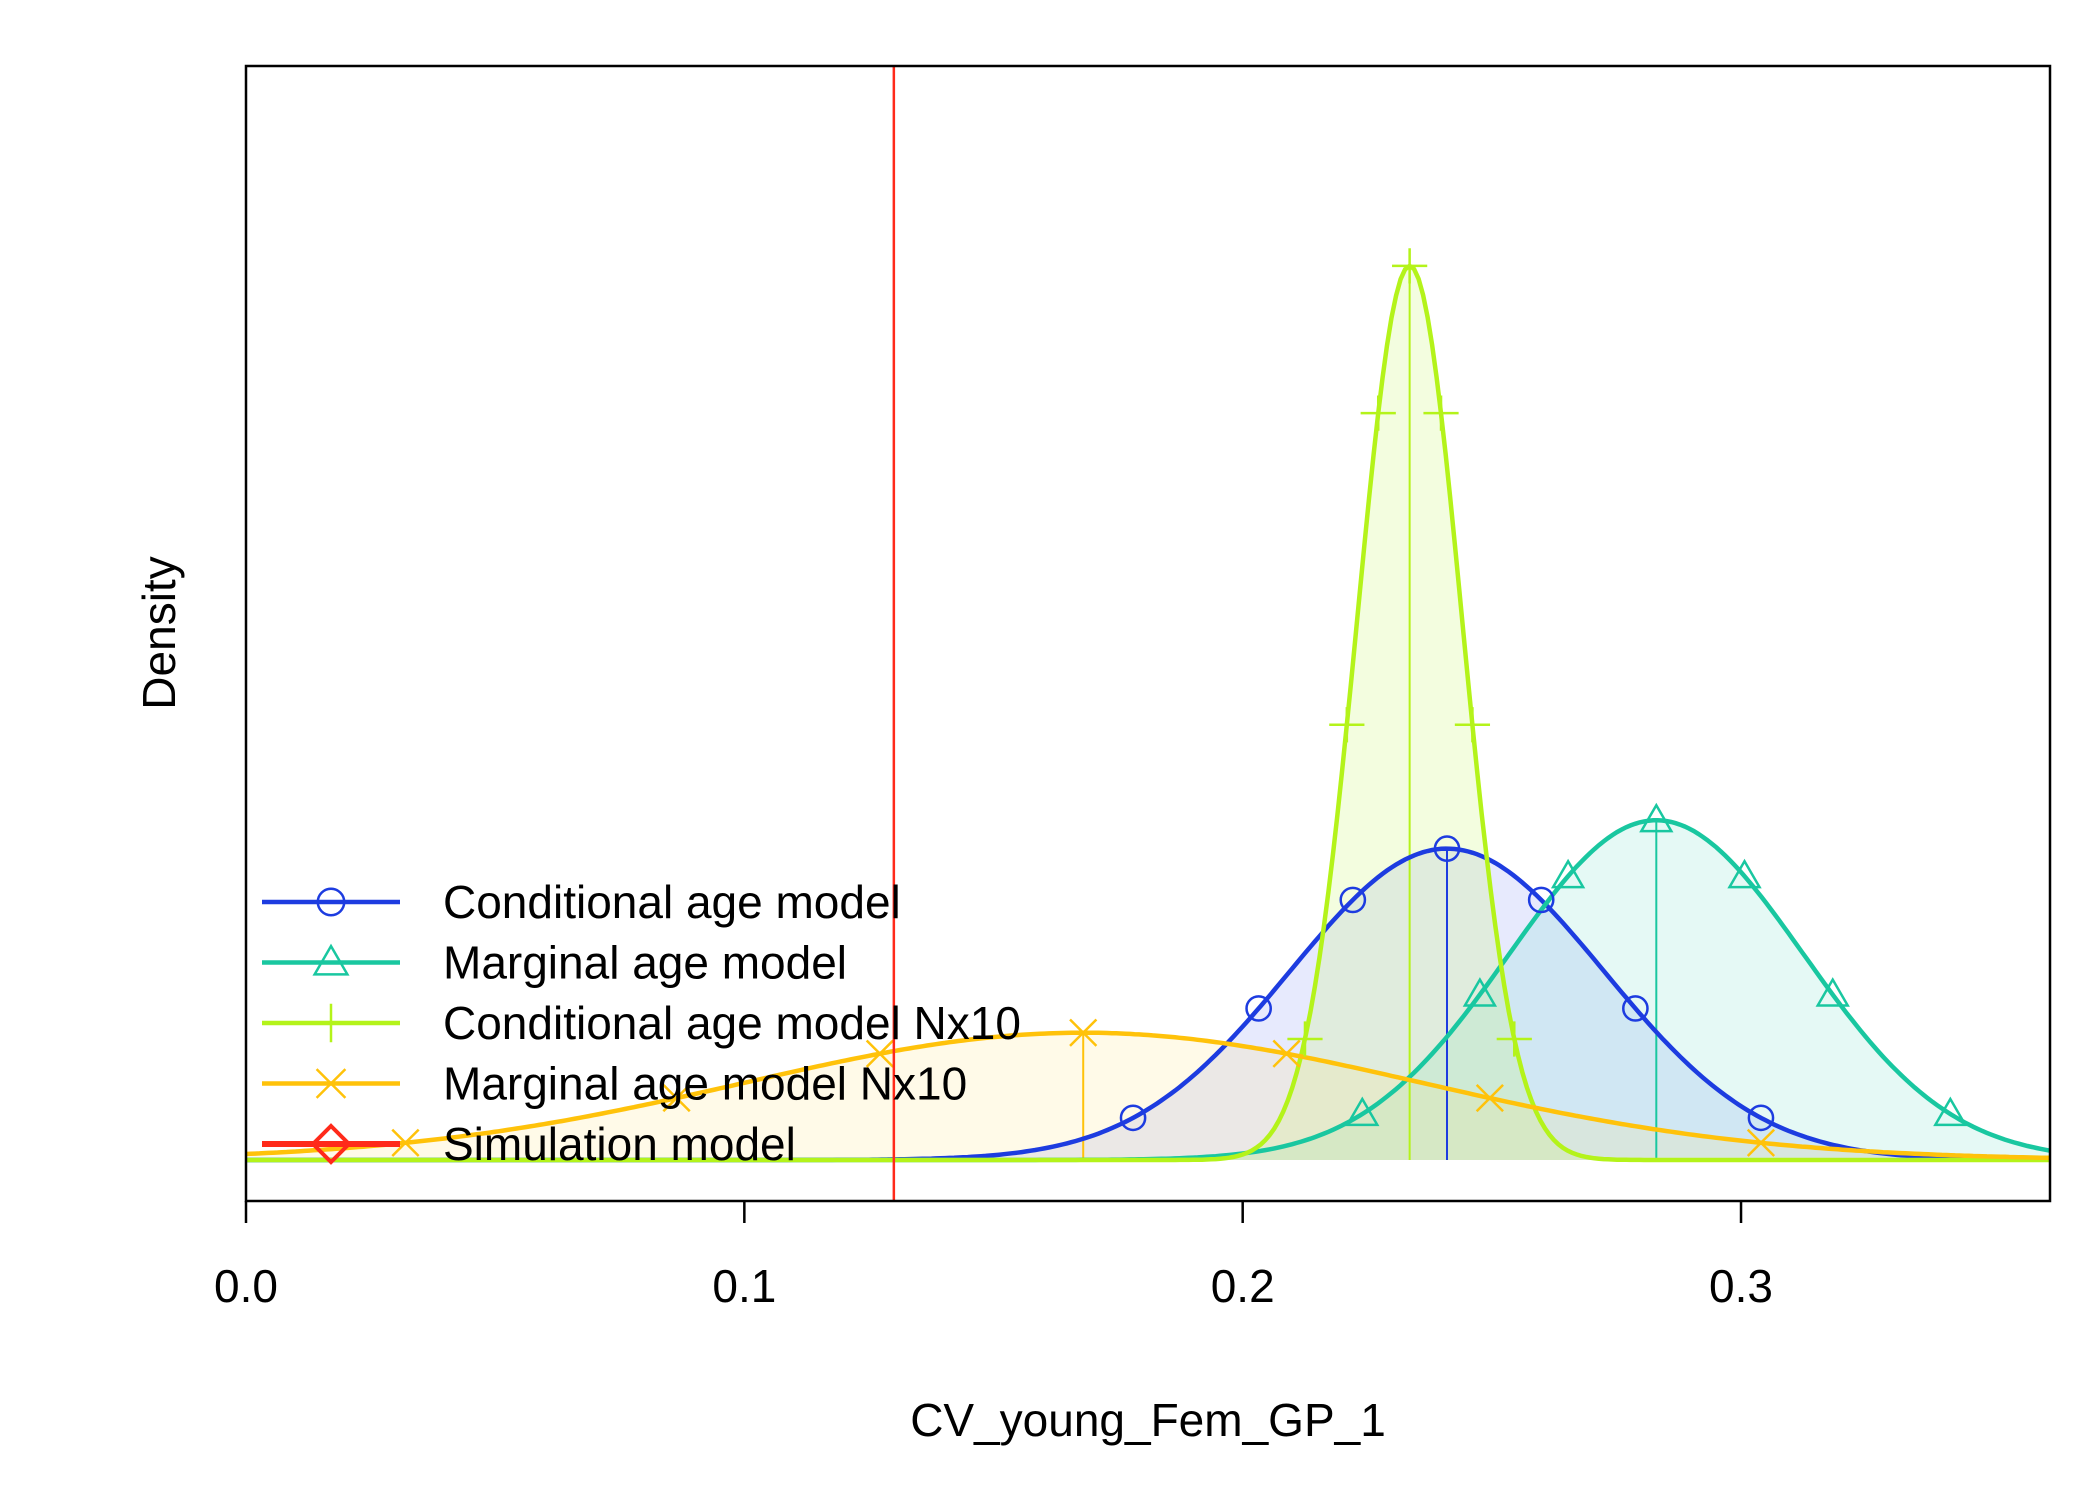 The height and width of the screenshot is (1500, 2100). I want to click on legend-marker-conditional-age-model, so click(331, 902).